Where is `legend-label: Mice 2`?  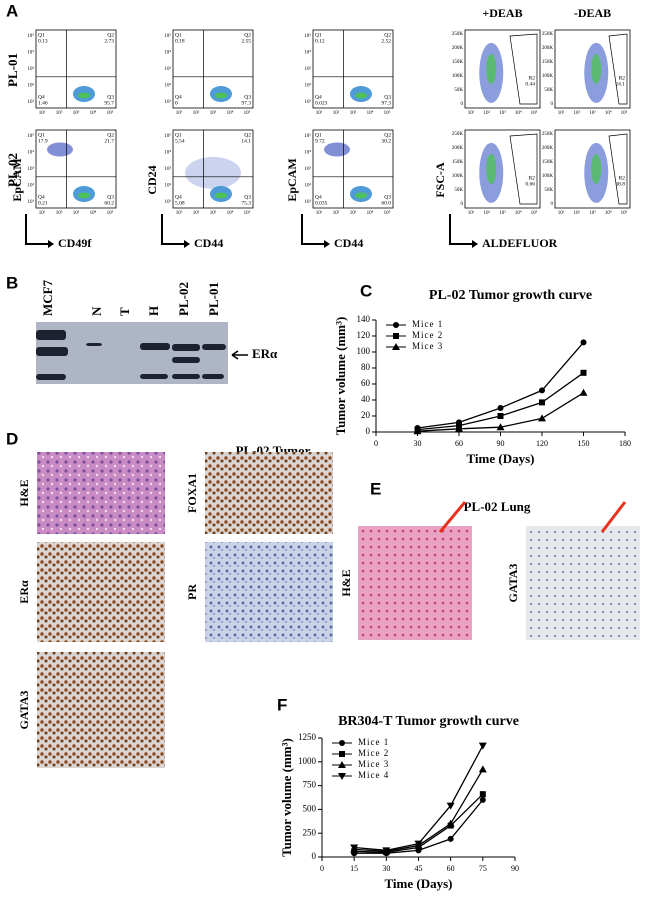 legend-label: Mice 2 is located at coordinates (373, 753).